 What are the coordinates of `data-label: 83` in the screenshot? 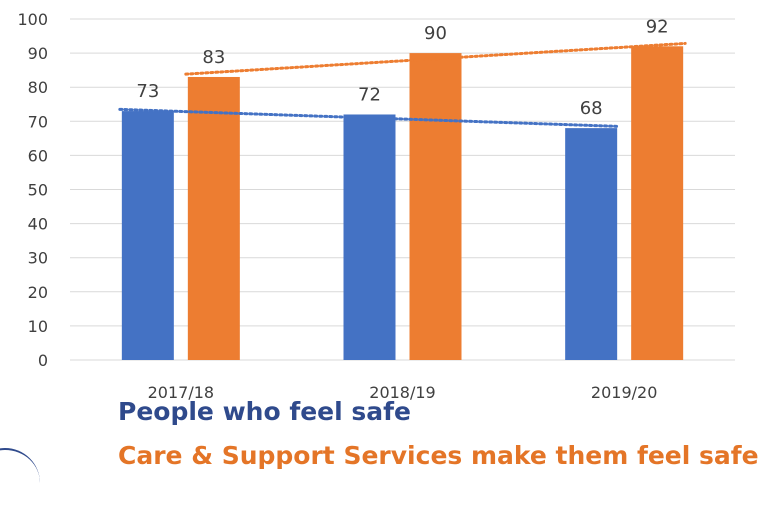 It's located at (213, 57).